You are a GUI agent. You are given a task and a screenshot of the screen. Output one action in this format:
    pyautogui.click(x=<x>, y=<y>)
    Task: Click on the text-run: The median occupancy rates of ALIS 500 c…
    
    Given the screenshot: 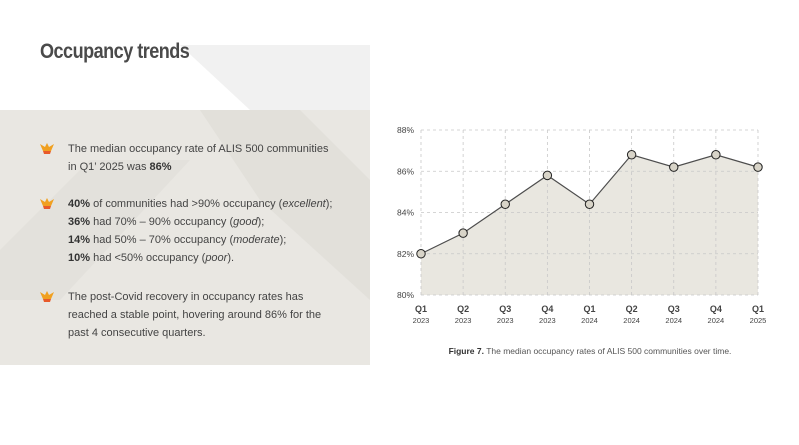 What is the action you would take?
    pyautogui.click(x=608, y=351)
    